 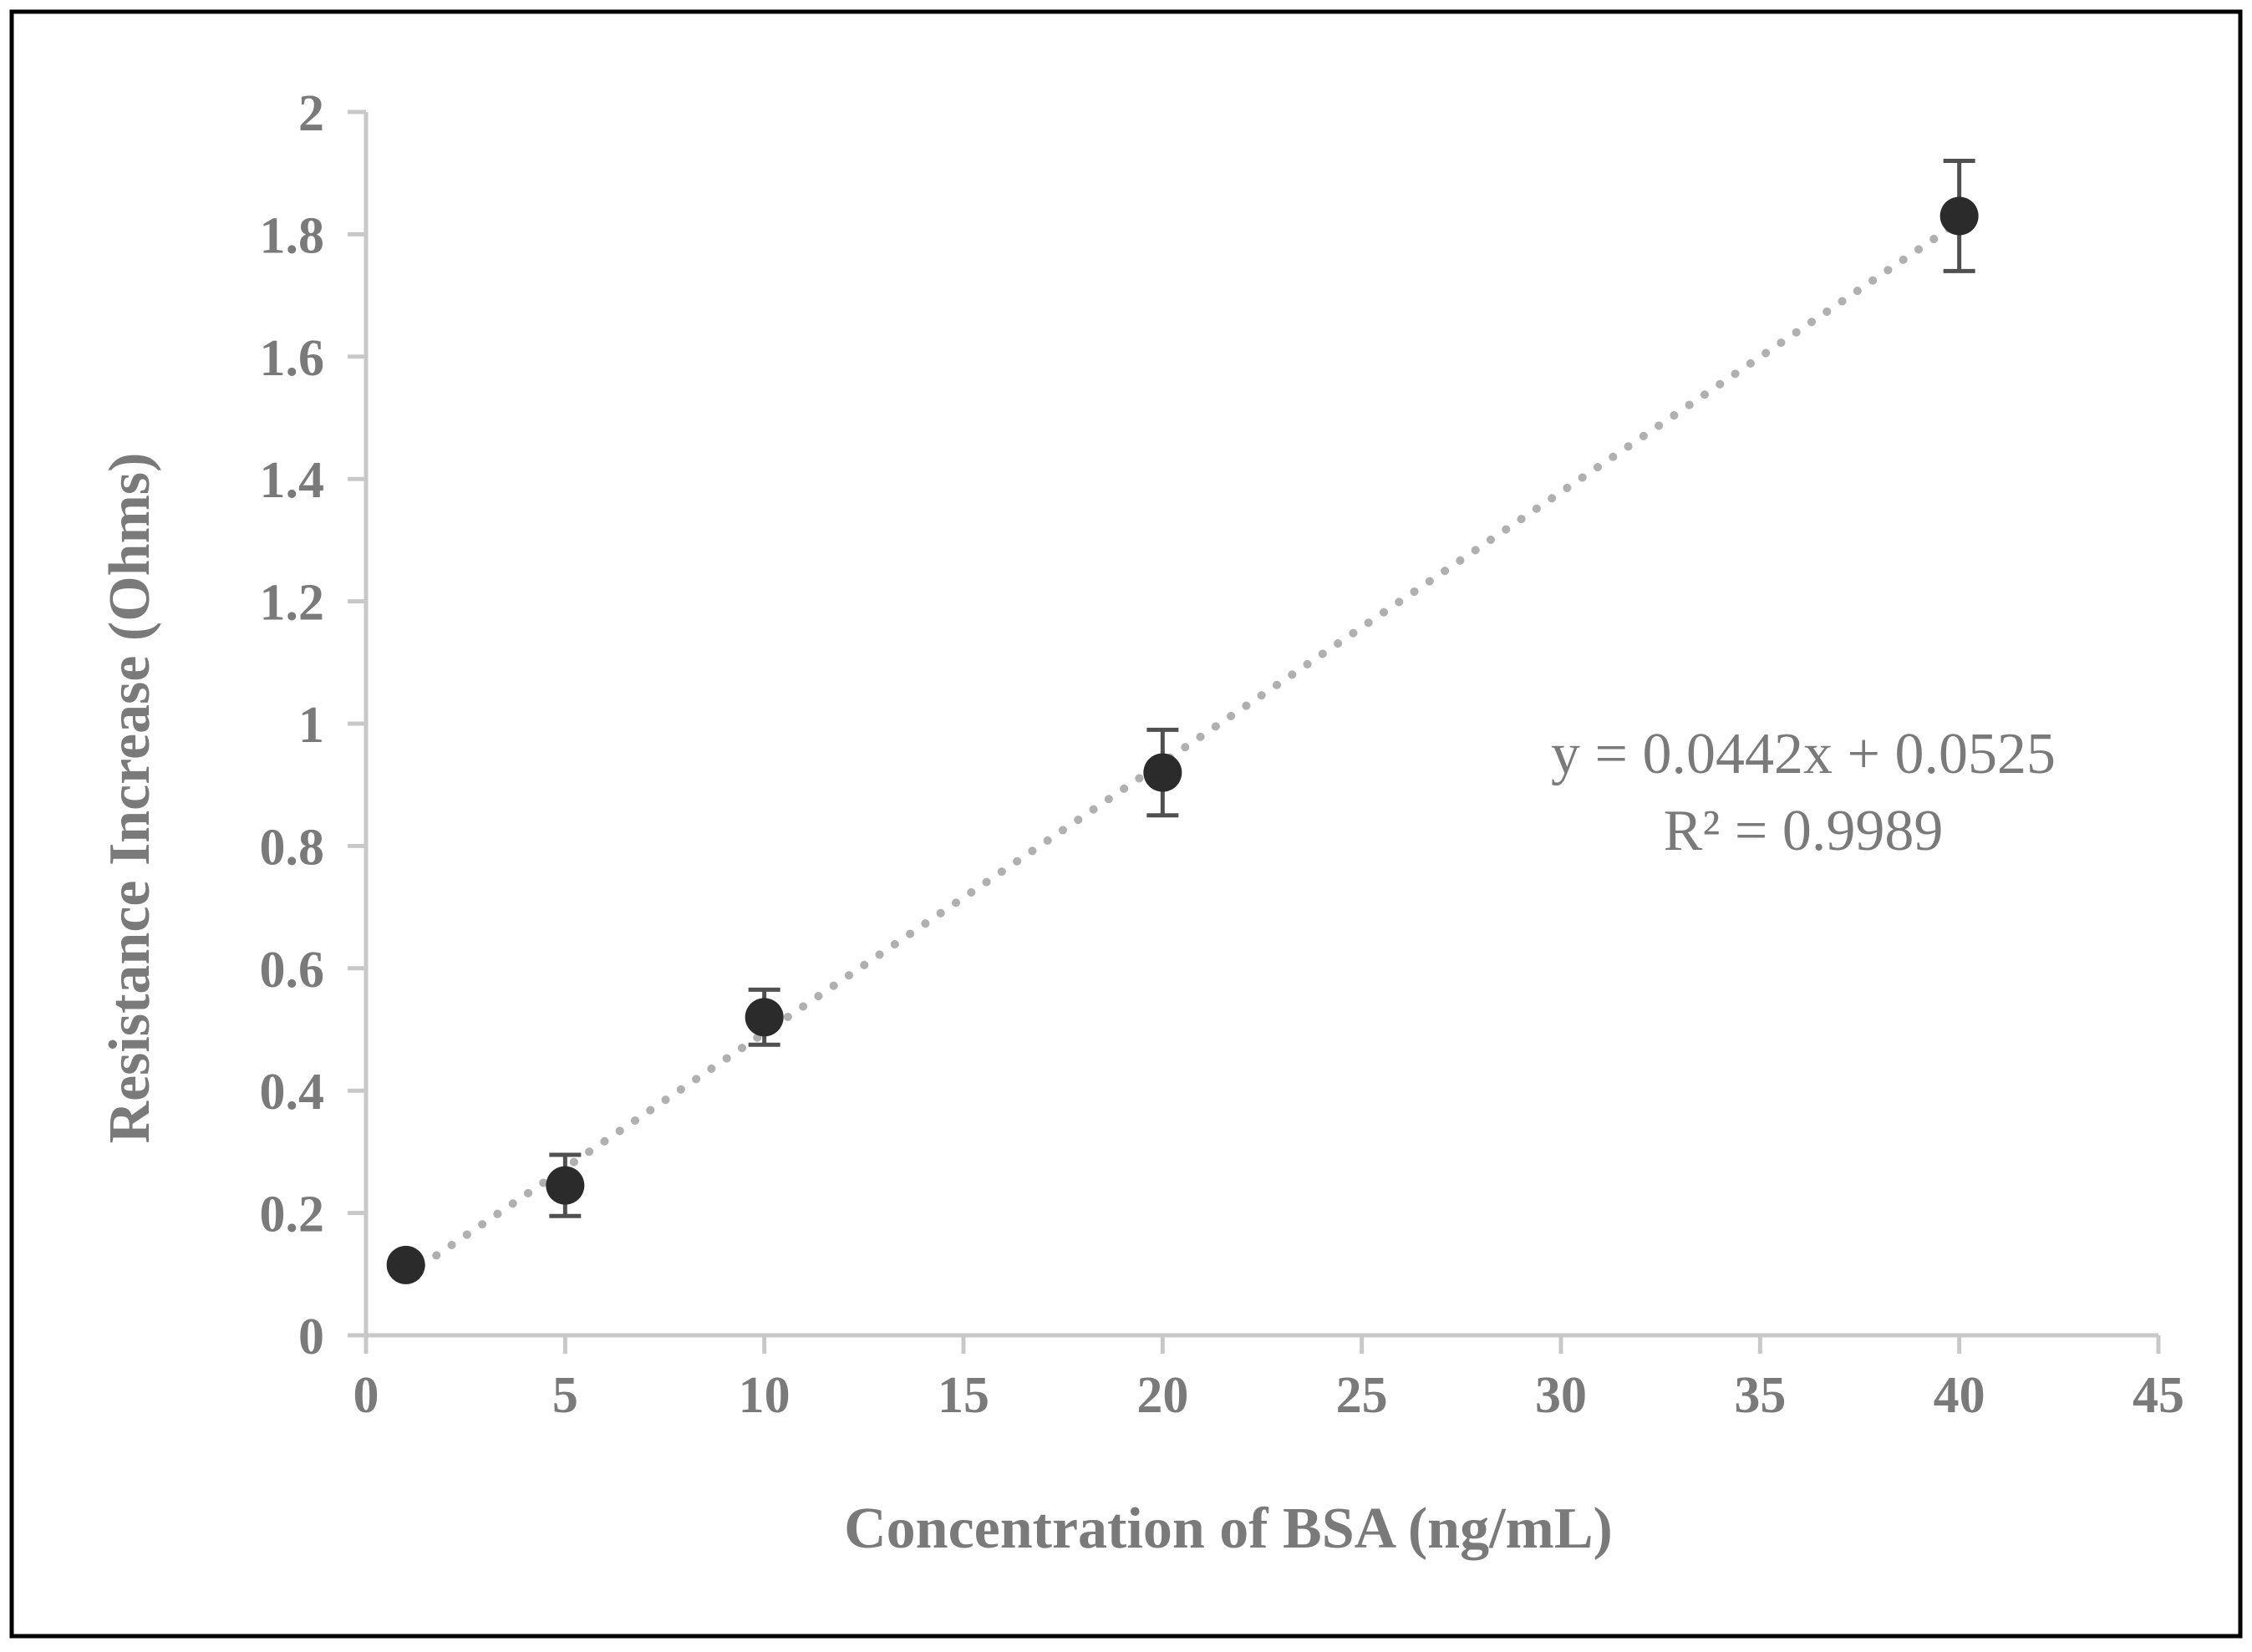 I want to click on y-tick-label: 1.8, so click(x=292, y=236).